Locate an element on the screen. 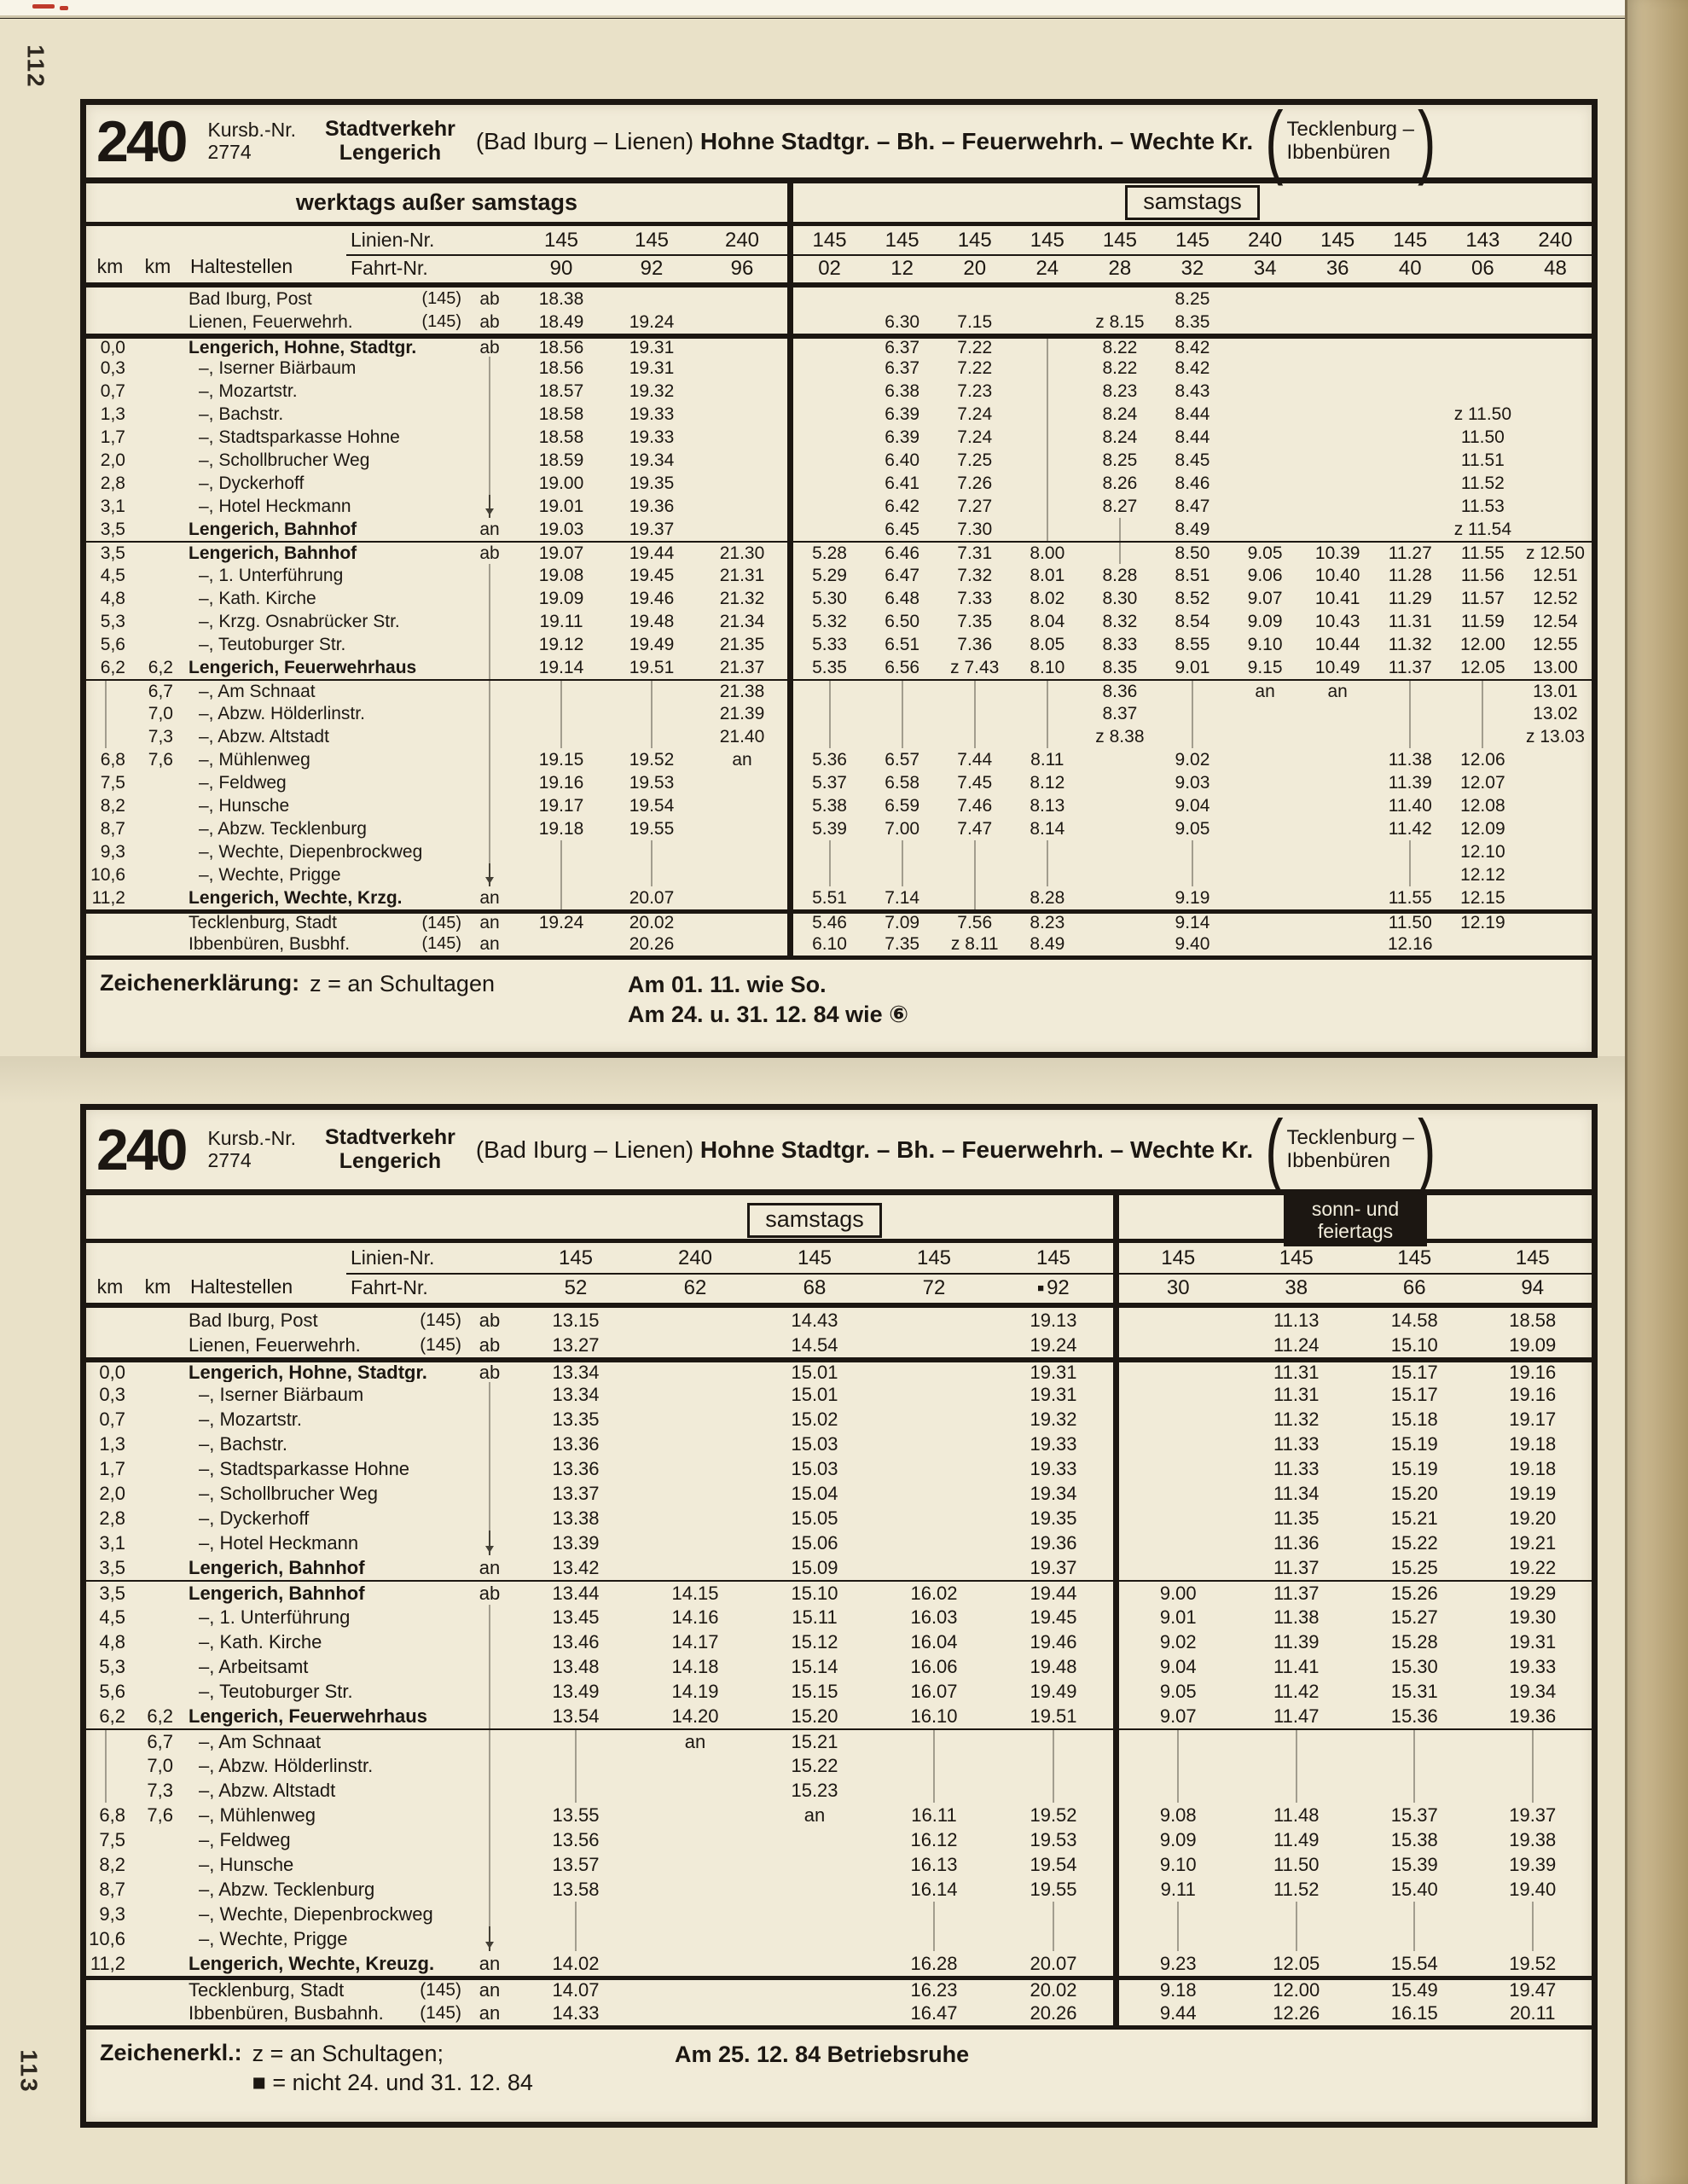 Image resolution: width=1688 pixels, height=2184 pixels. time-text: 11.41 is located at coordinates (1296, 1666).